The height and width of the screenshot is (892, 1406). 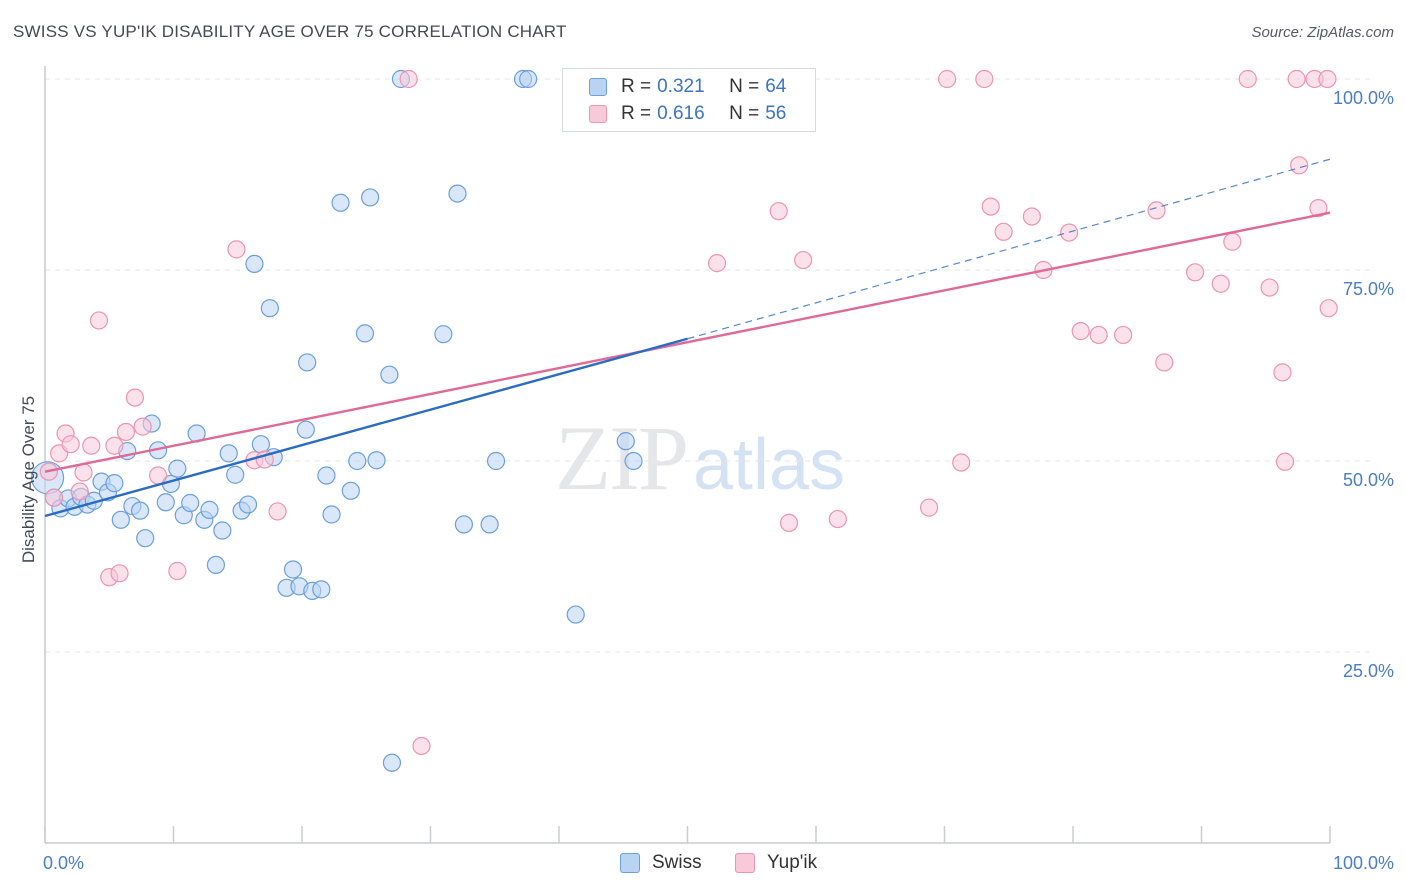 What do you see at coordinates (776, 113) in the screenshot?
I see `yupik-n-value: 56` at bounding box center [776, 113].